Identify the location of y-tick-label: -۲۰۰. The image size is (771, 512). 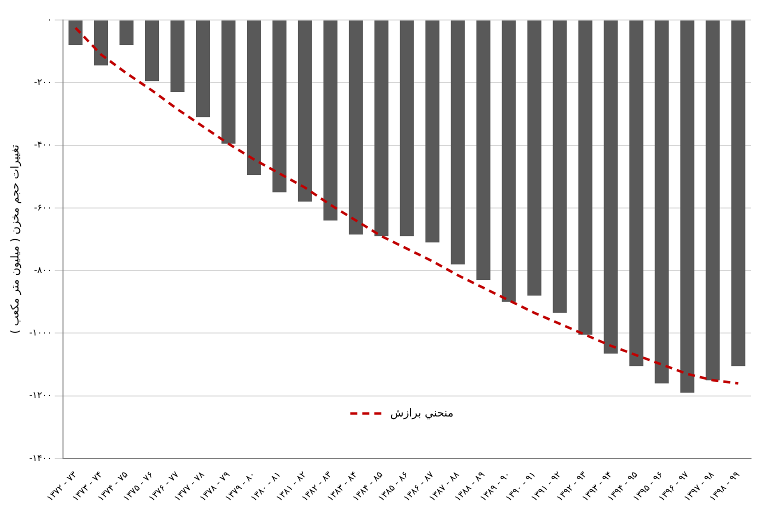
(43, 83).